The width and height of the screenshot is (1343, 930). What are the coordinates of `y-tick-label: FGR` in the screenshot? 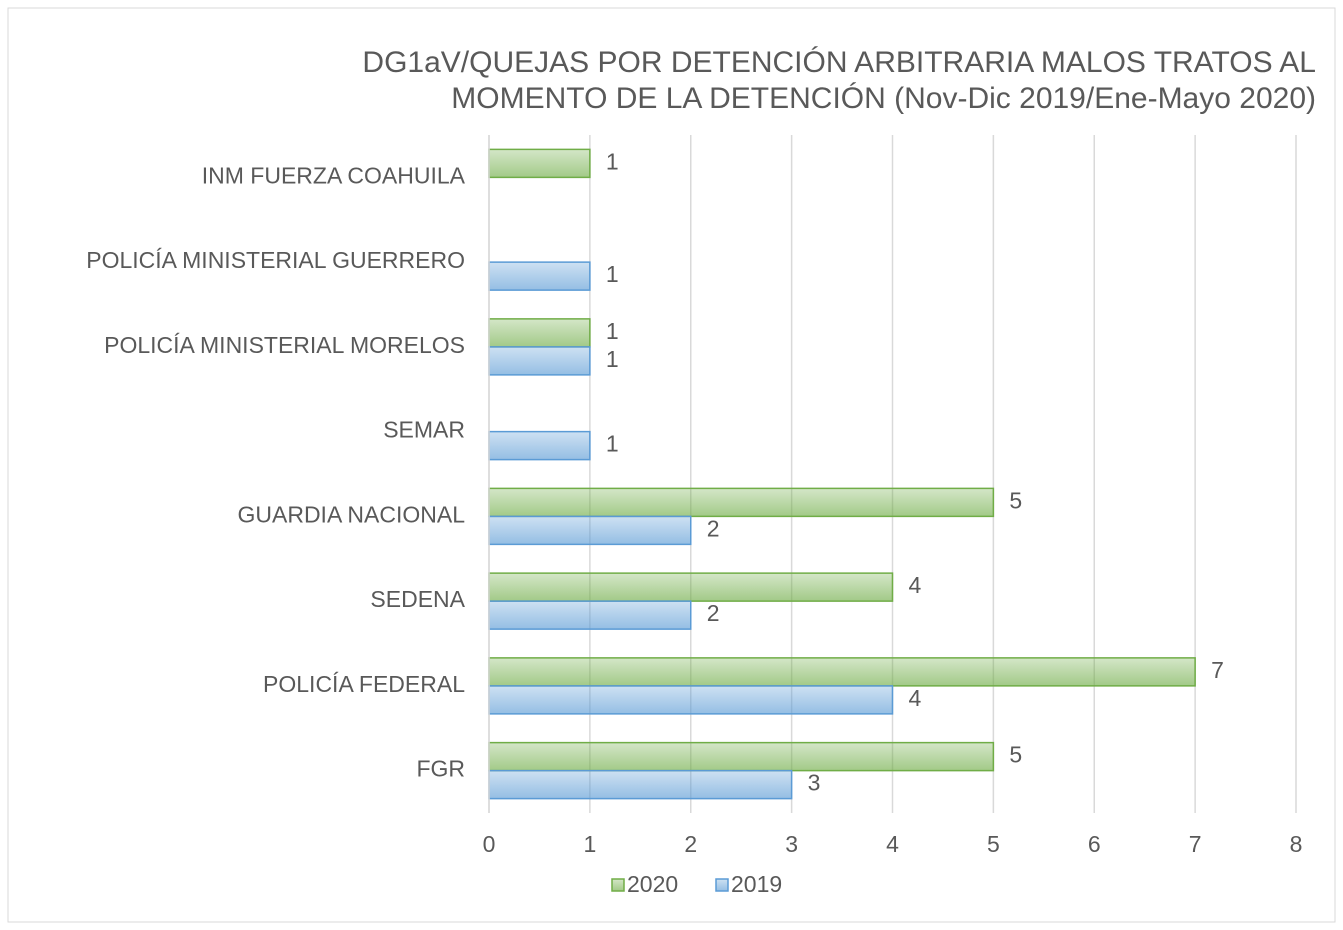 It's located at (440, 769).